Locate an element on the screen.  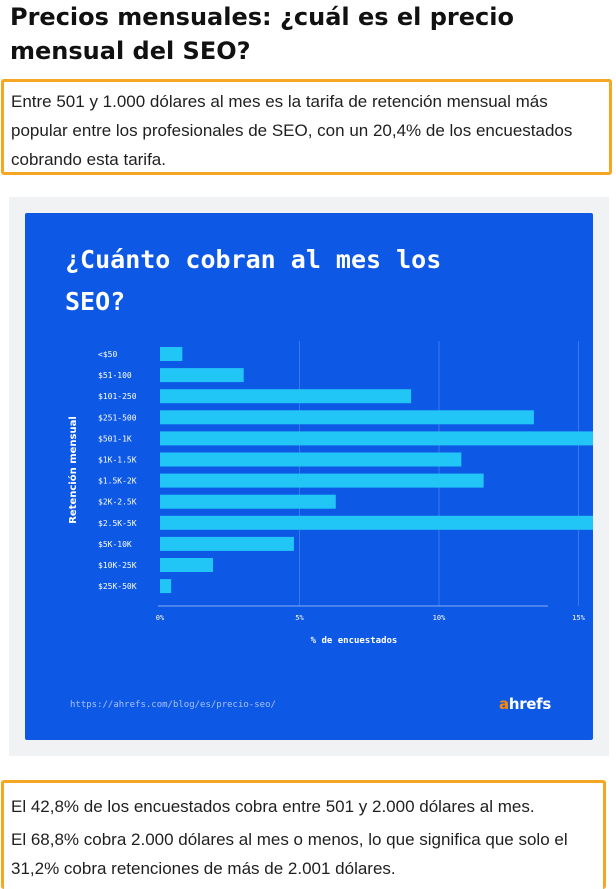
x-tick-label: 5% is located at coordinates (299, 618).